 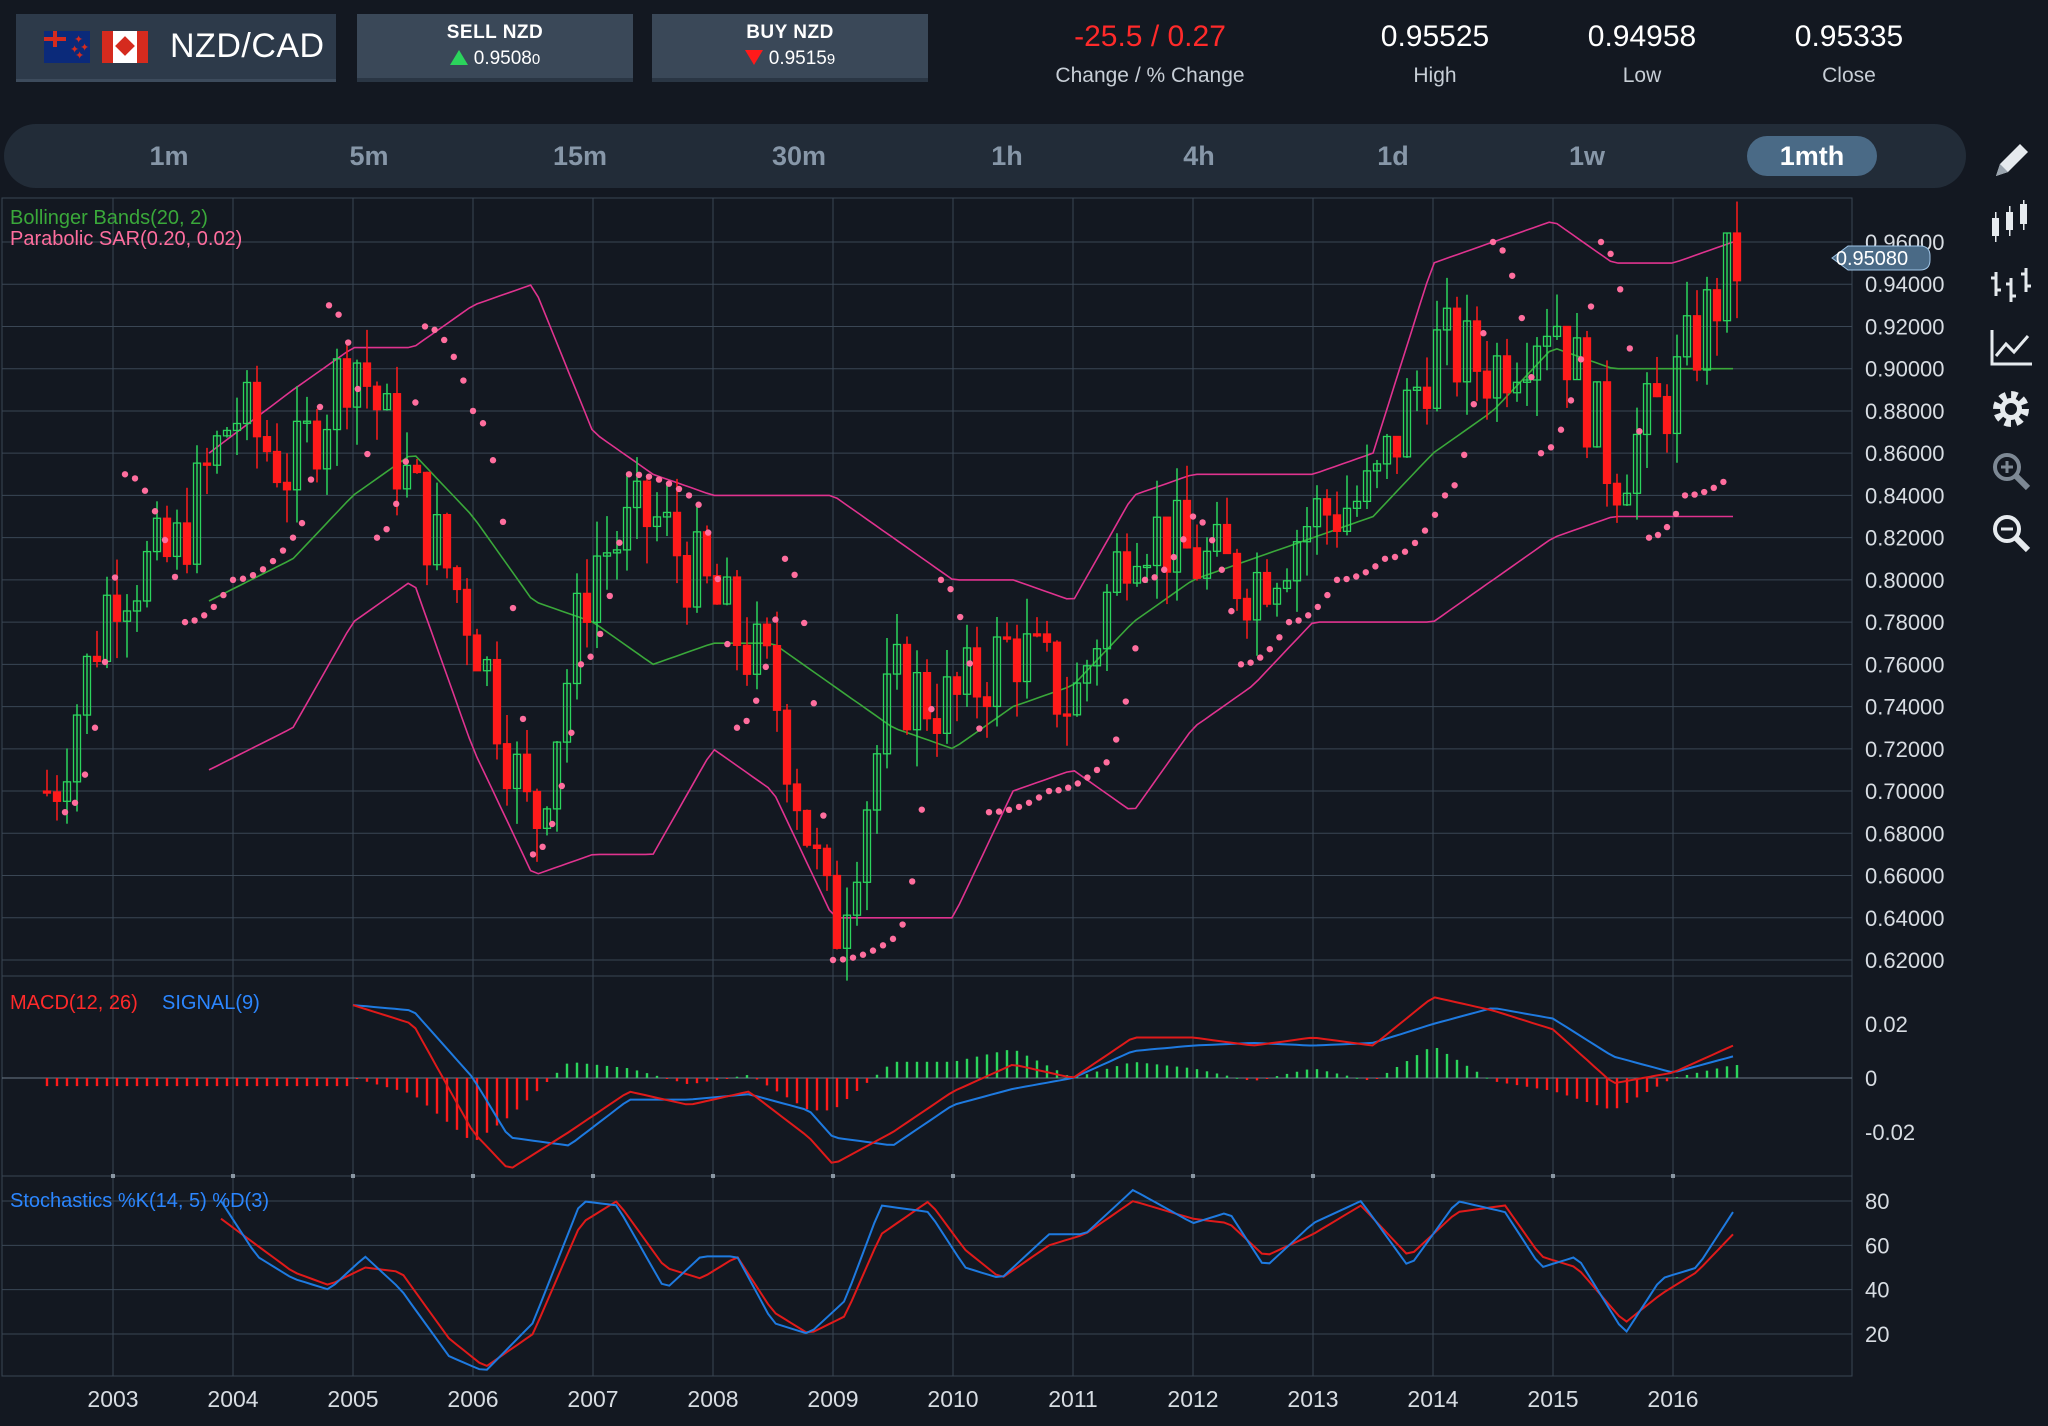 I want to click on tab-1m: 1m, so click(x=169, y=156).